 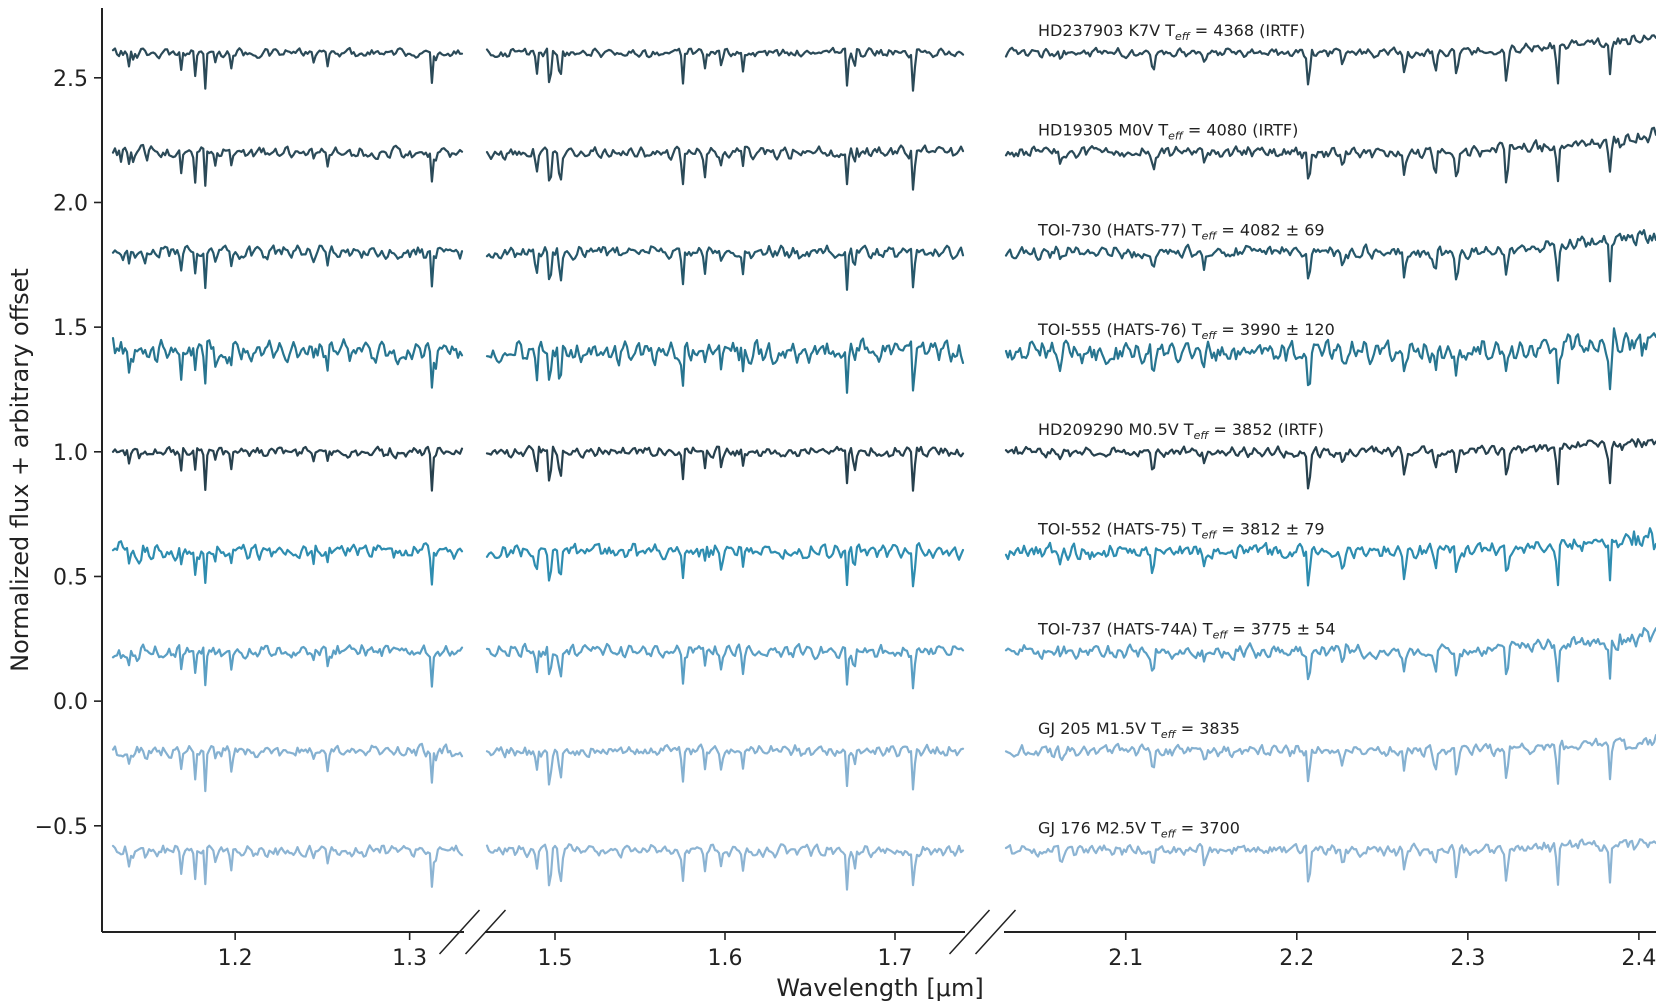 What do you see at coordinates (879, 940) in the screenshot?
I see `x-axis: 1.2 1.3 1.5 1.6 1.7 2.1 2.2 2.3 2.4` at bounding box center [879, 940].